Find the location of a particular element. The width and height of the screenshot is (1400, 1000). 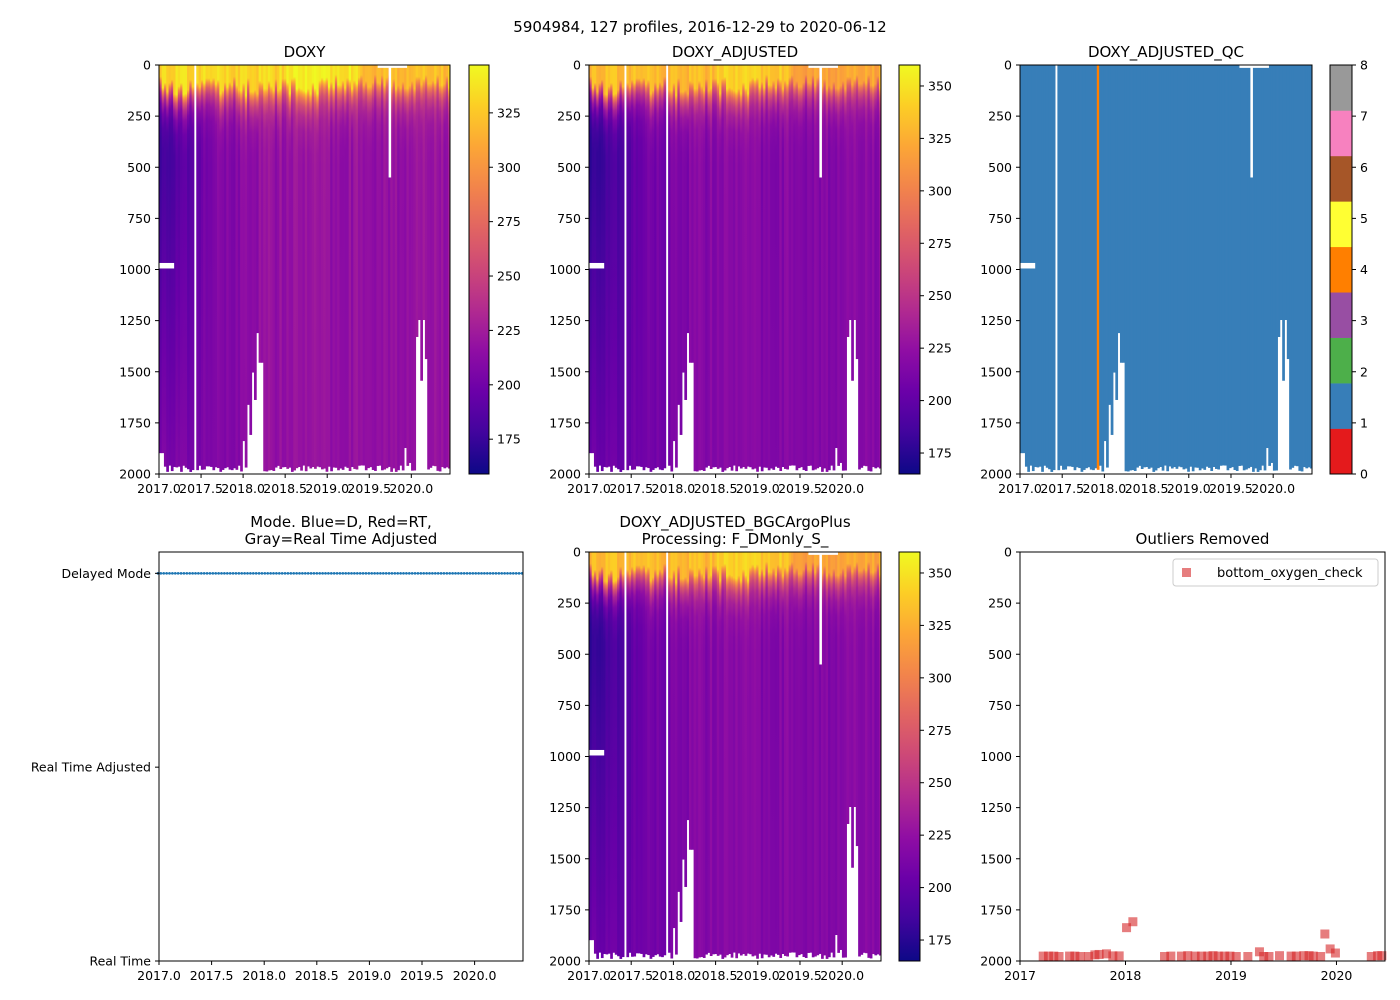

colorbar-gradient is located at coordinates (909, 269).